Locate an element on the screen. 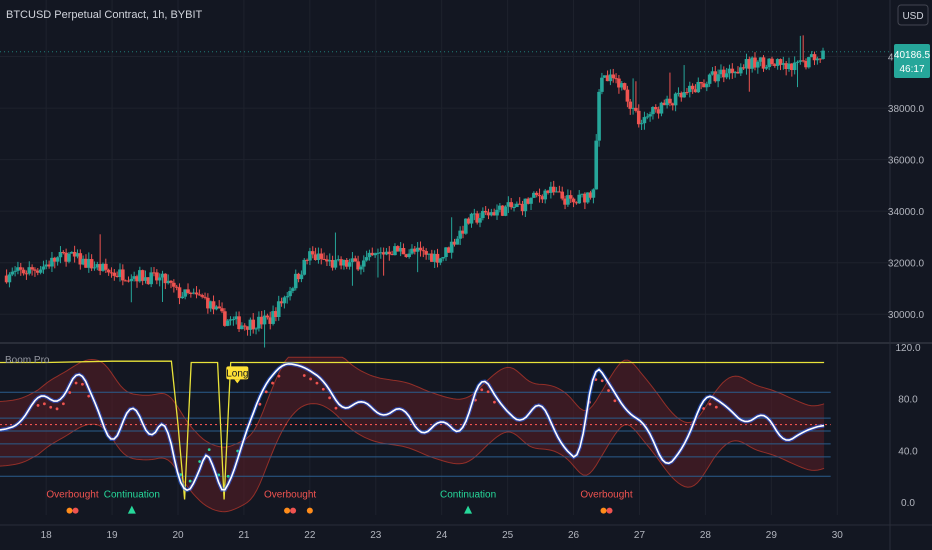 This screenshot has width=932, height=550. signal-overbought: Overbought is located at coordinates (72, 502).